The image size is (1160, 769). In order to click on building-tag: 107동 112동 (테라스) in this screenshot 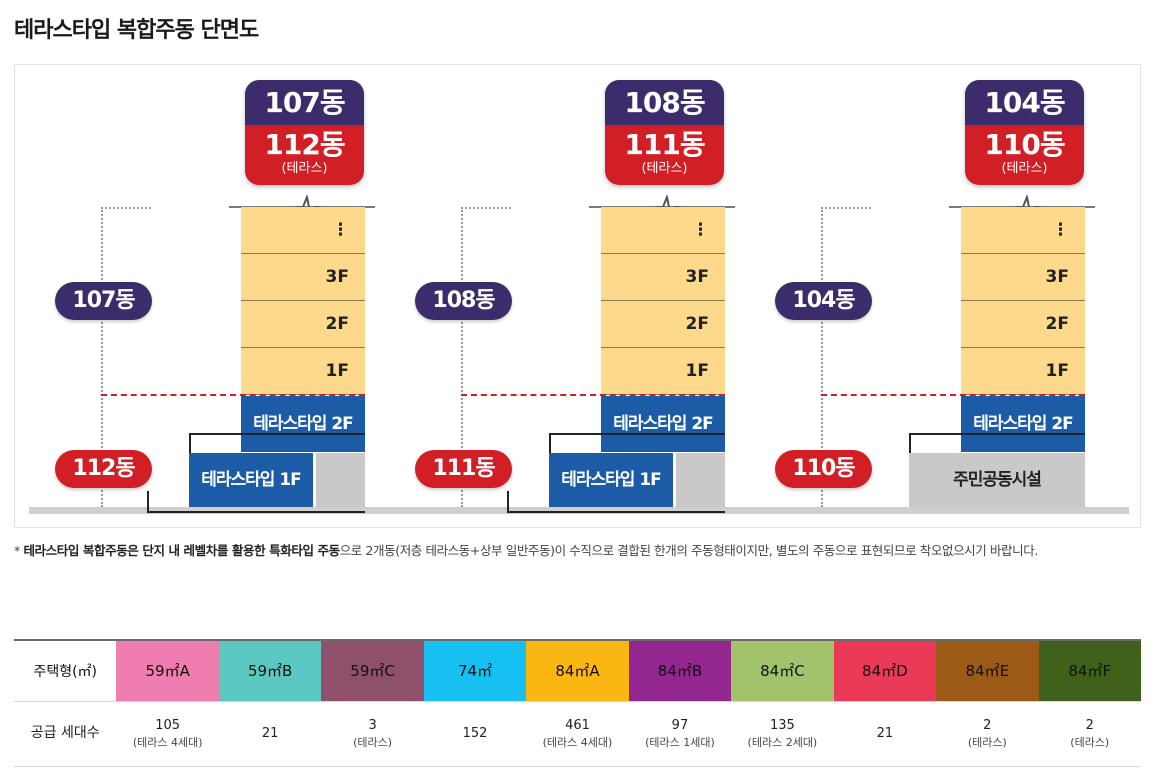, I will do `click(304, 132)`.